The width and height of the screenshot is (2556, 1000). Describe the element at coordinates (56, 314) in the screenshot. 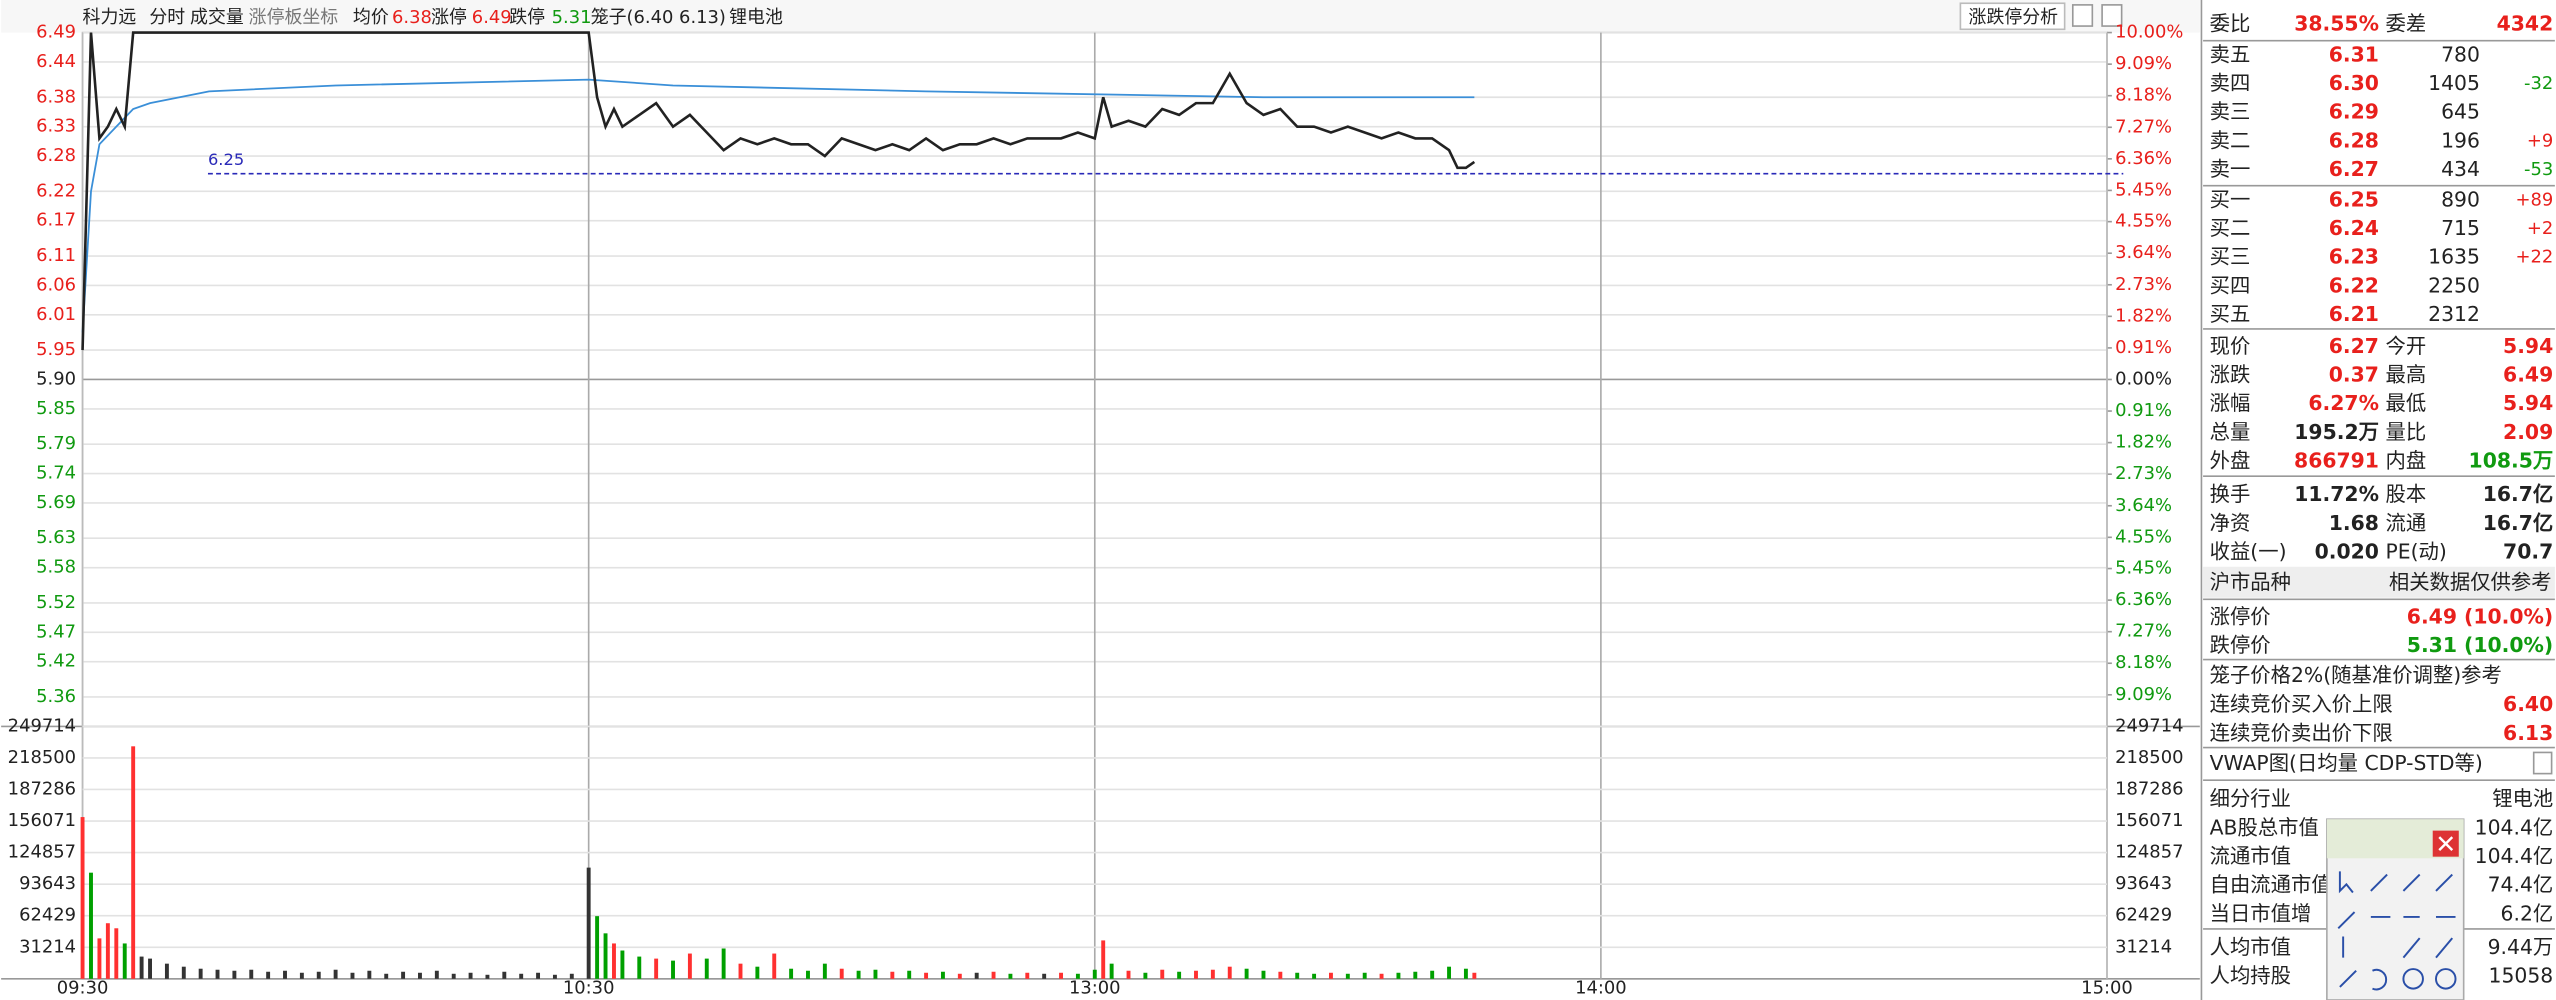

I see `y-tick-label: 6.01` at that location.